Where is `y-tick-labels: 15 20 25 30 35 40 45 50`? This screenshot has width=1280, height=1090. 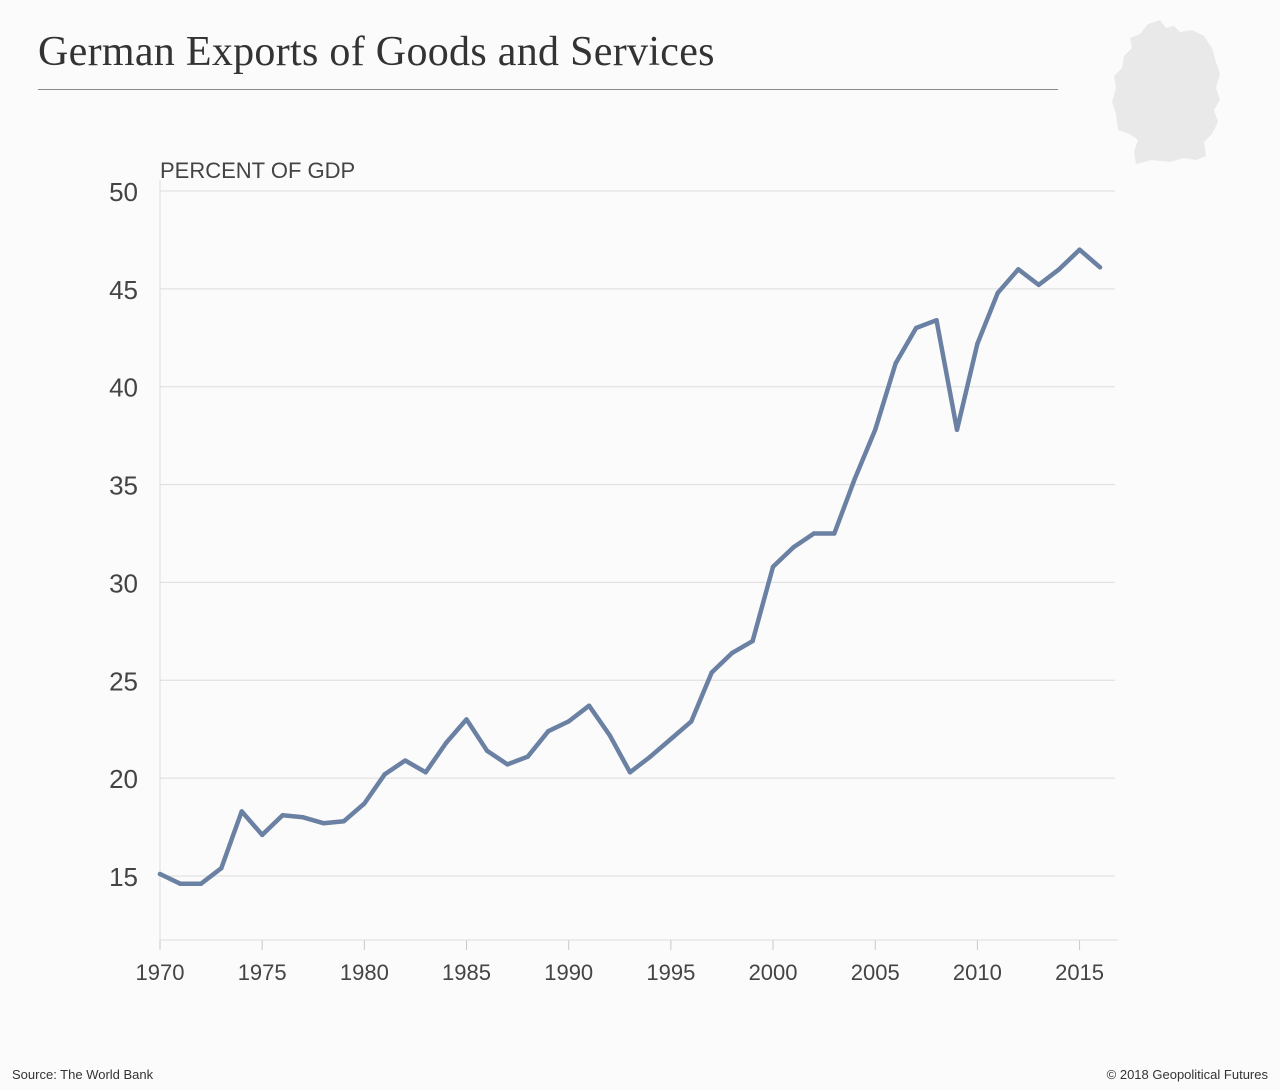 y-tick-labels: 15 20 25 30 35 40 45 50 is located at coordinates (123, 534).